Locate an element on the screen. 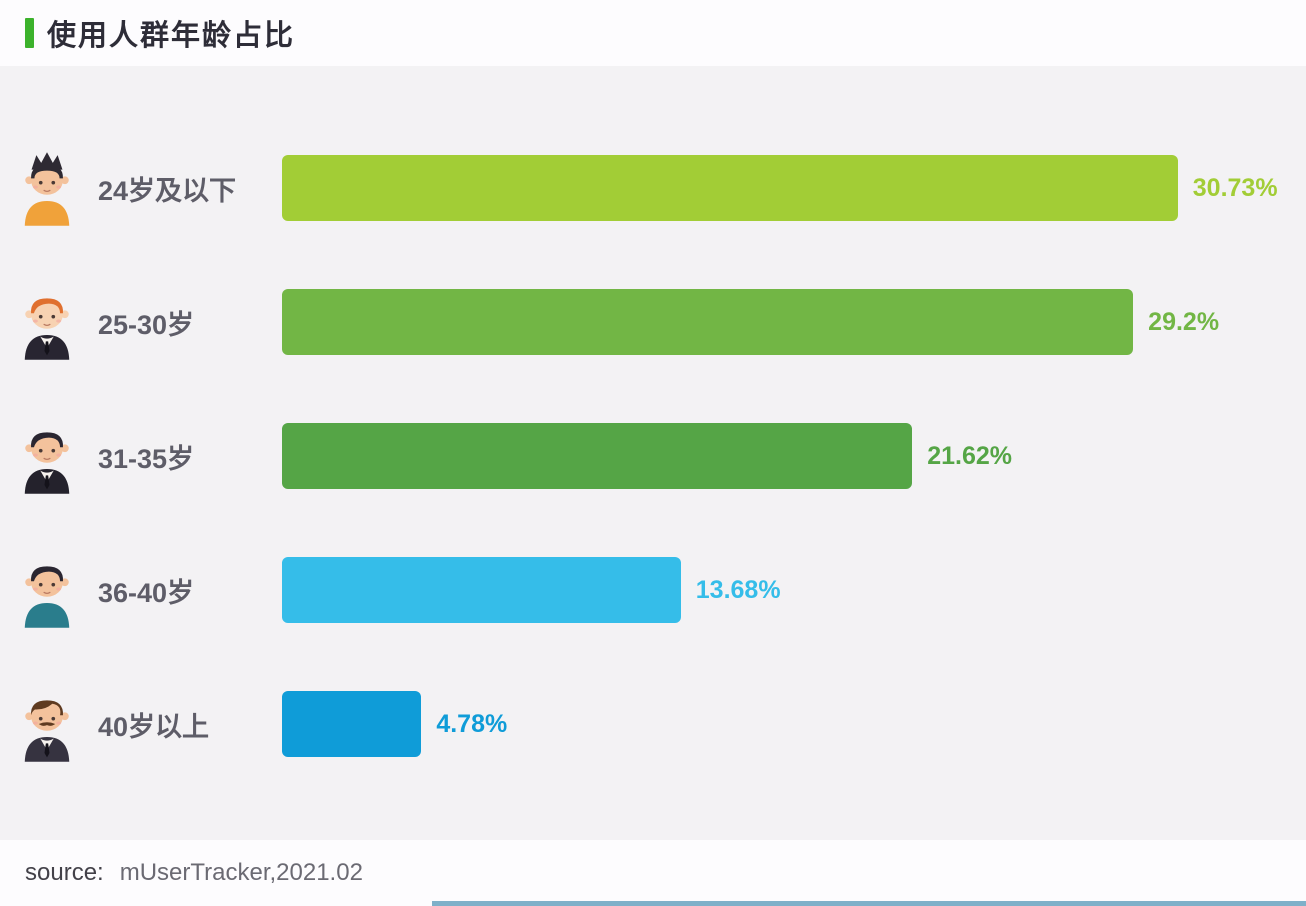 Image resolution: width=1306 pixels, height=906 pixels. chart-row-over-40: 40岁以上 4.78% is located at coordinates (653, 724).